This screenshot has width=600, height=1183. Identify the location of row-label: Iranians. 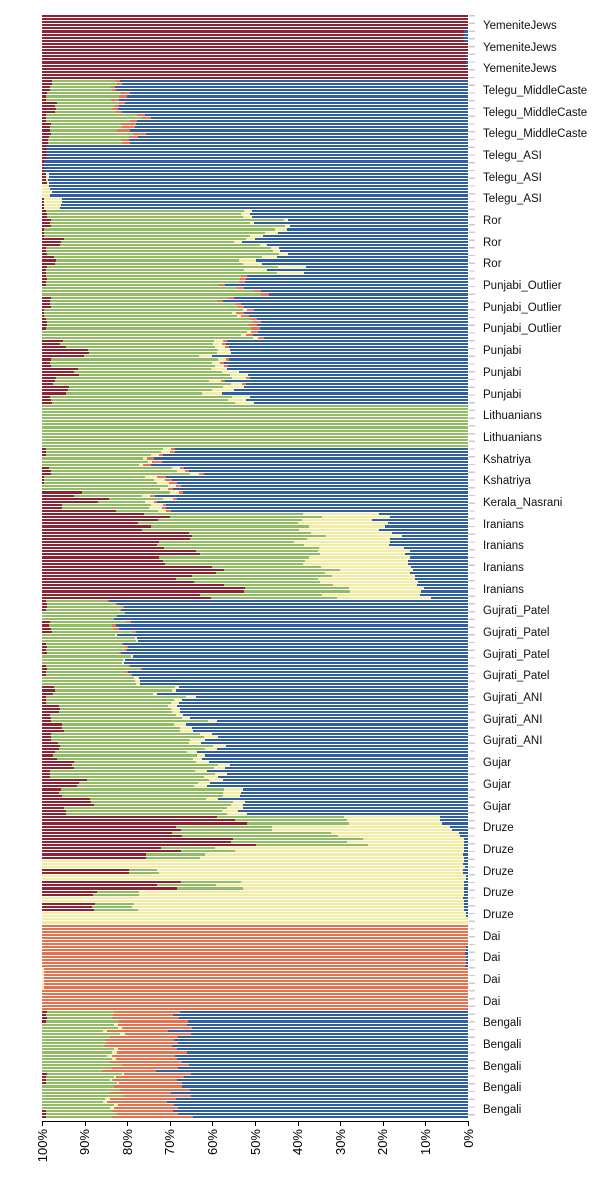
(503, 568).